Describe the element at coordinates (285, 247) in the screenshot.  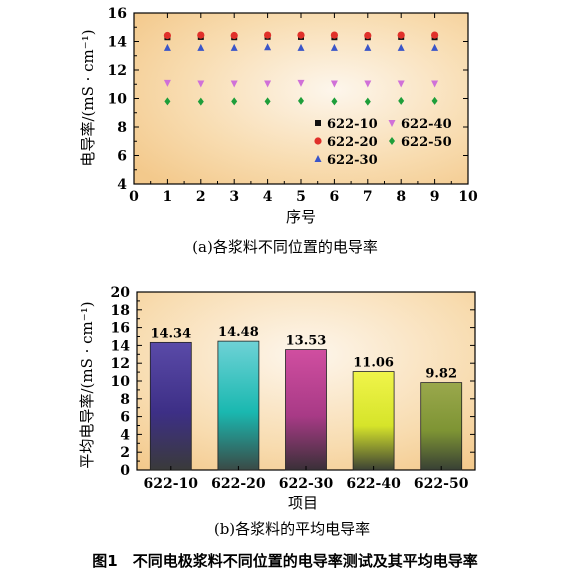
I see `chart-a-caption: (a)各浆料不同位置的电导率` at that location.